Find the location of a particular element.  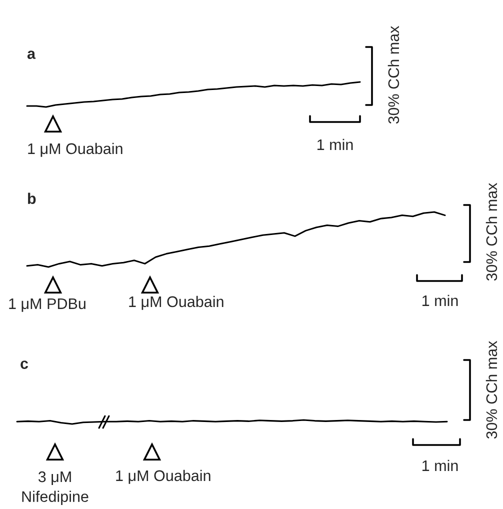

text: 3 μM Nifedipine is located at coordinates (55, 488).